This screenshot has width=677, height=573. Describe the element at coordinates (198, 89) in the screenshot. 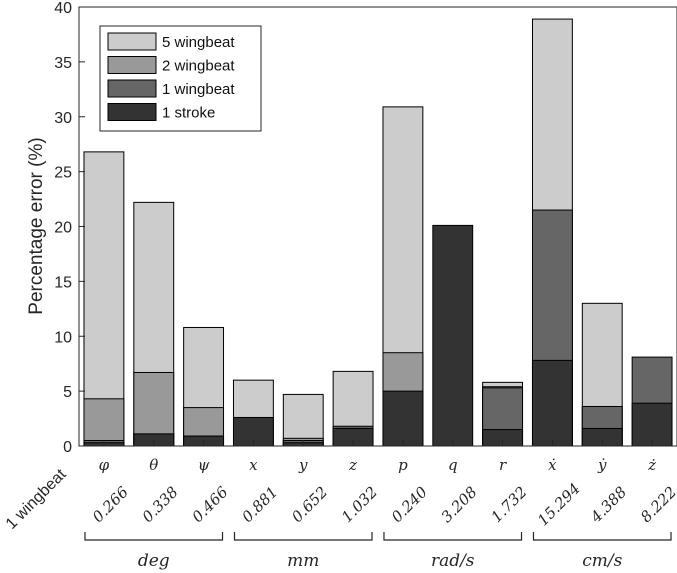

I see `legend-label-2: 1 wingbeat` at that location.